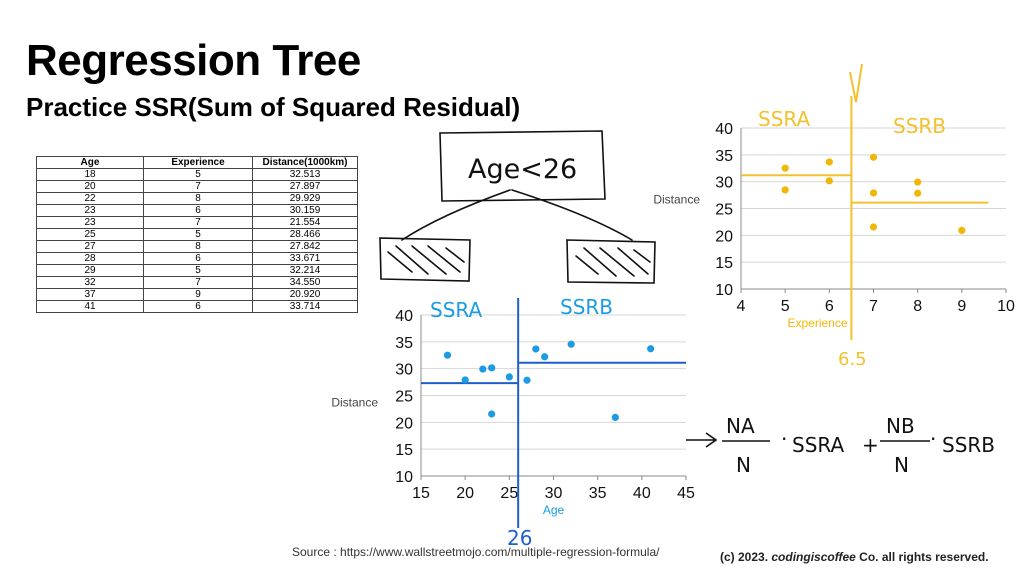  Describe the element at coordinates (522, 169) in the screenshot. I see `tree-root-label: Age<26` at that location.